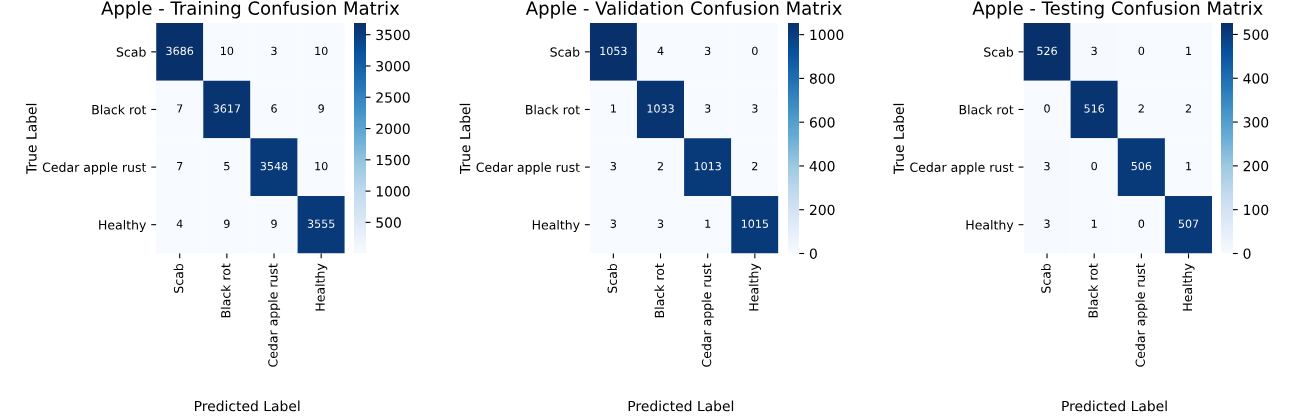  What do you see at coordinates (1094, 108) in the screenshot?
I see `data-label: 516` at bounding box center [1094, 108].